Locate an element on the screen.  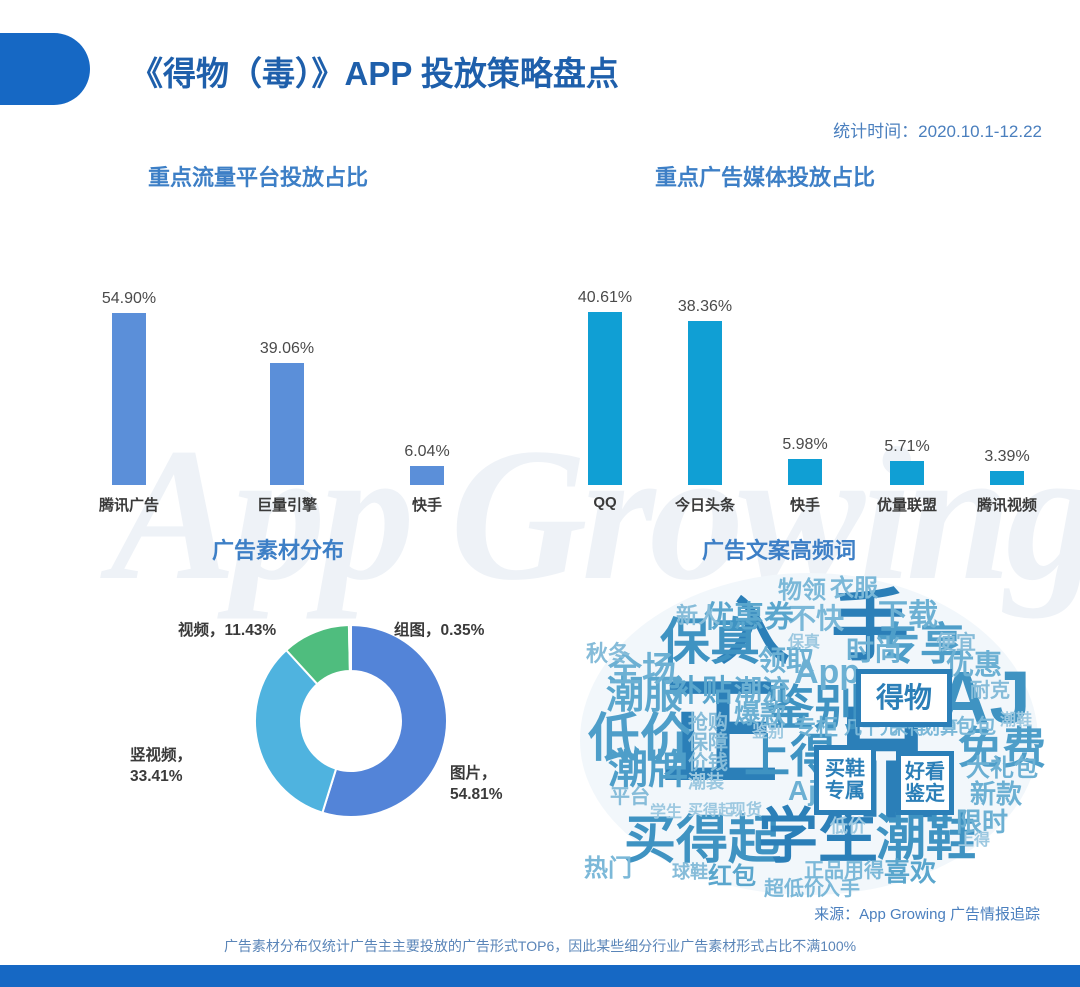
word-cloud-word: 抢购 is located at coordinates (708, 723).